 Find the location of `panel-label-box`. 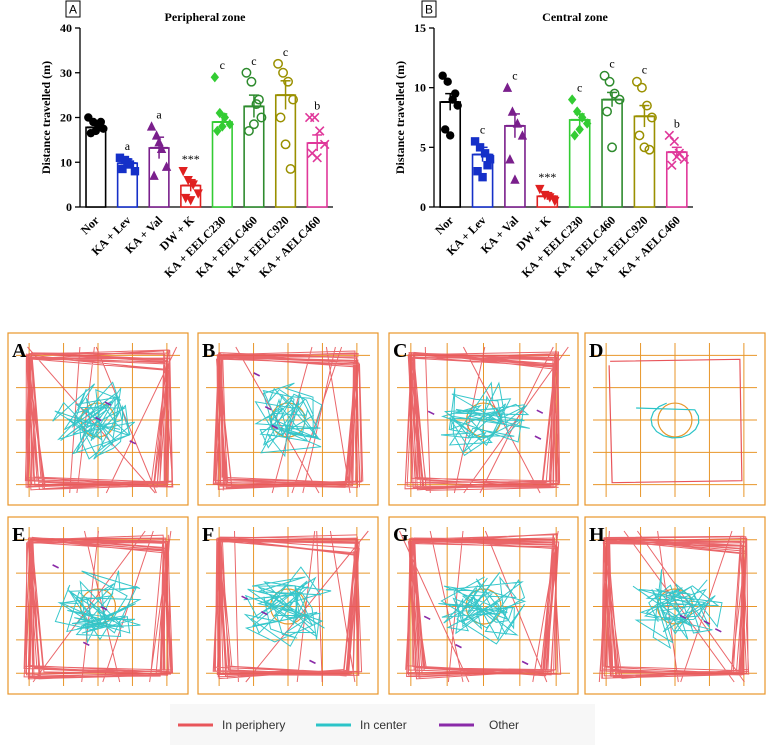

panel-label-box is located at coordinates (73, 9).